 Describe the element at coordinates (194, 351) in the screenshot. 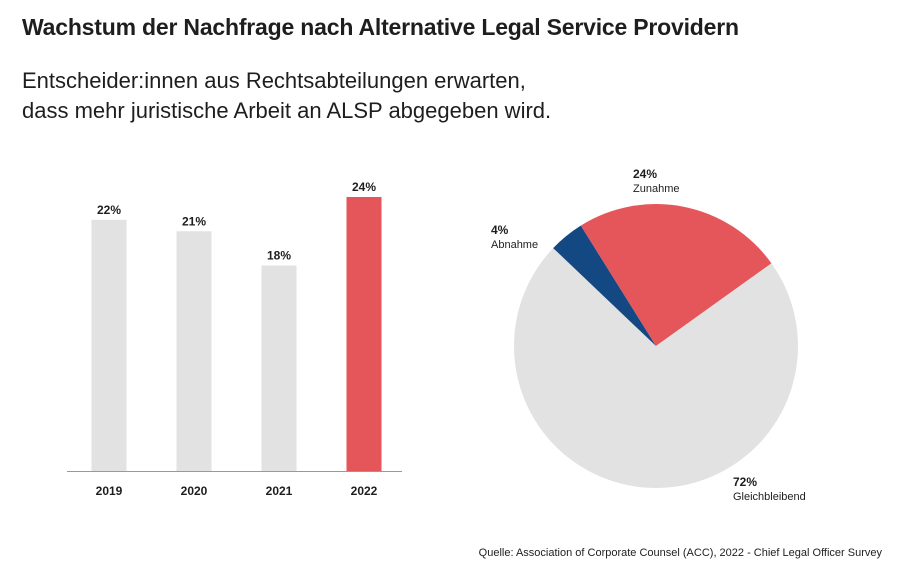

I see `bar-2020` at that location.